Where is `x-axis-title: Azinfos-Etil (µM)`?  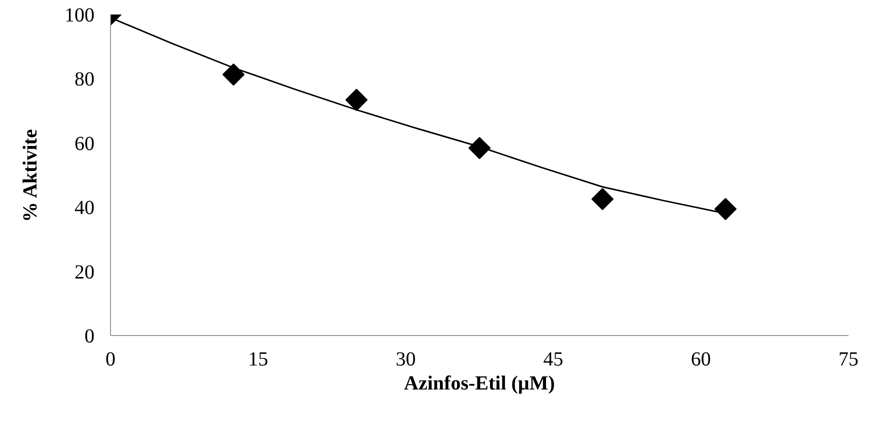 x-axis-title: Azinfos-Etil (µM) is located at coordinates (479, 383).